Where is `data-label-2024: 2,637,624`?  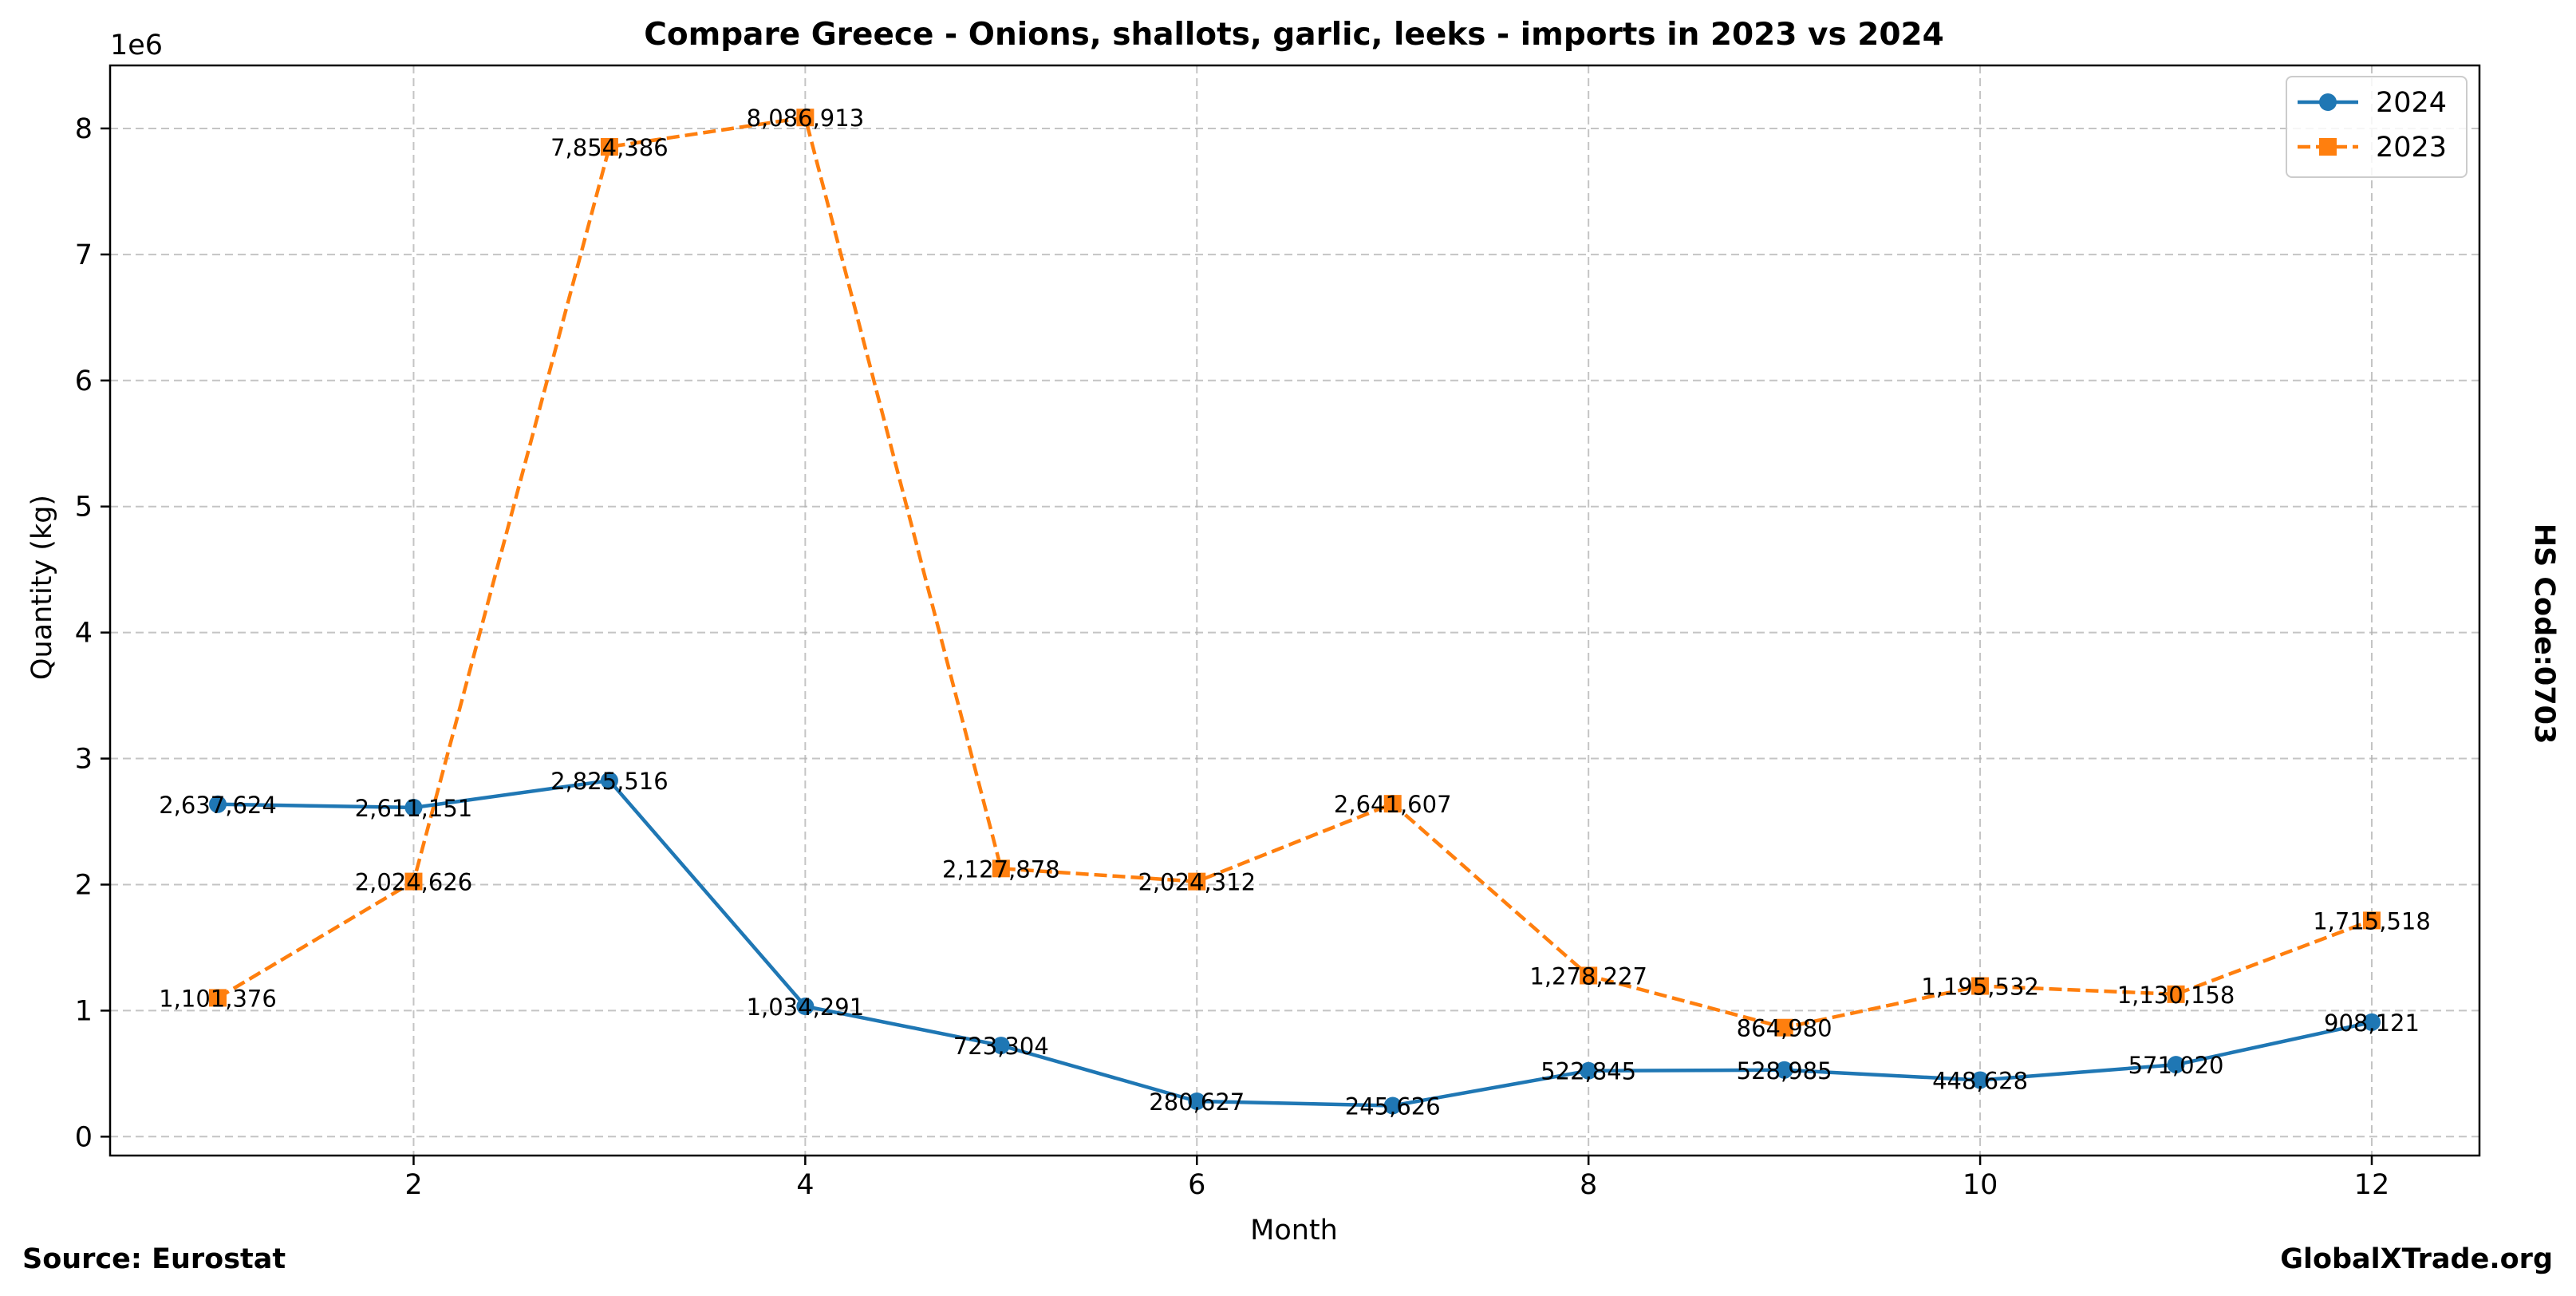
data-label-2024: 2,637,624 is located at coordinates (218, 805).